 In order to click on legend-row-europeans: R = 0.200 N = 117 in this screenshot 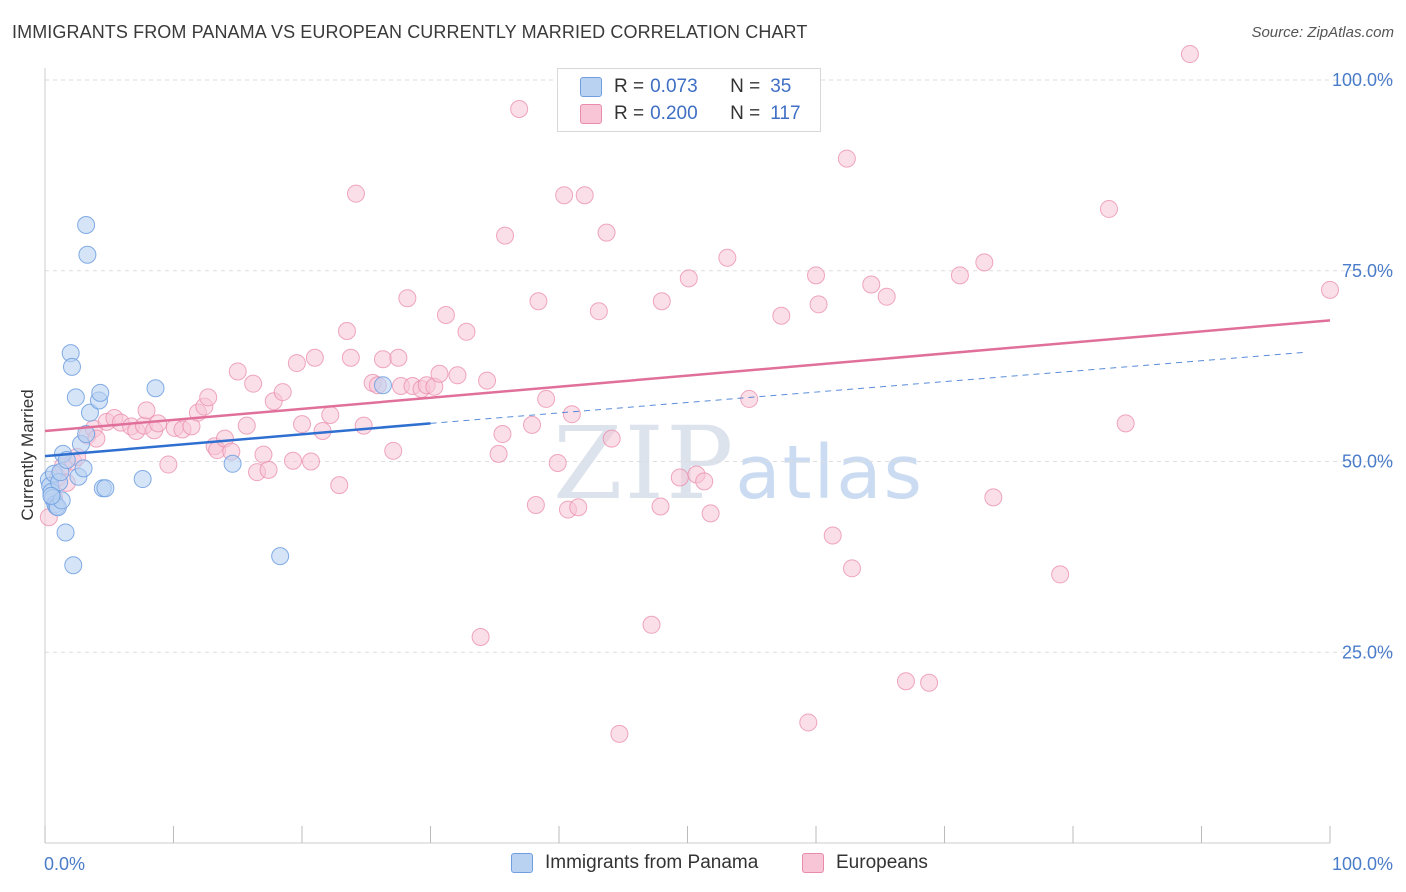, I will do `click(690, 114)`.